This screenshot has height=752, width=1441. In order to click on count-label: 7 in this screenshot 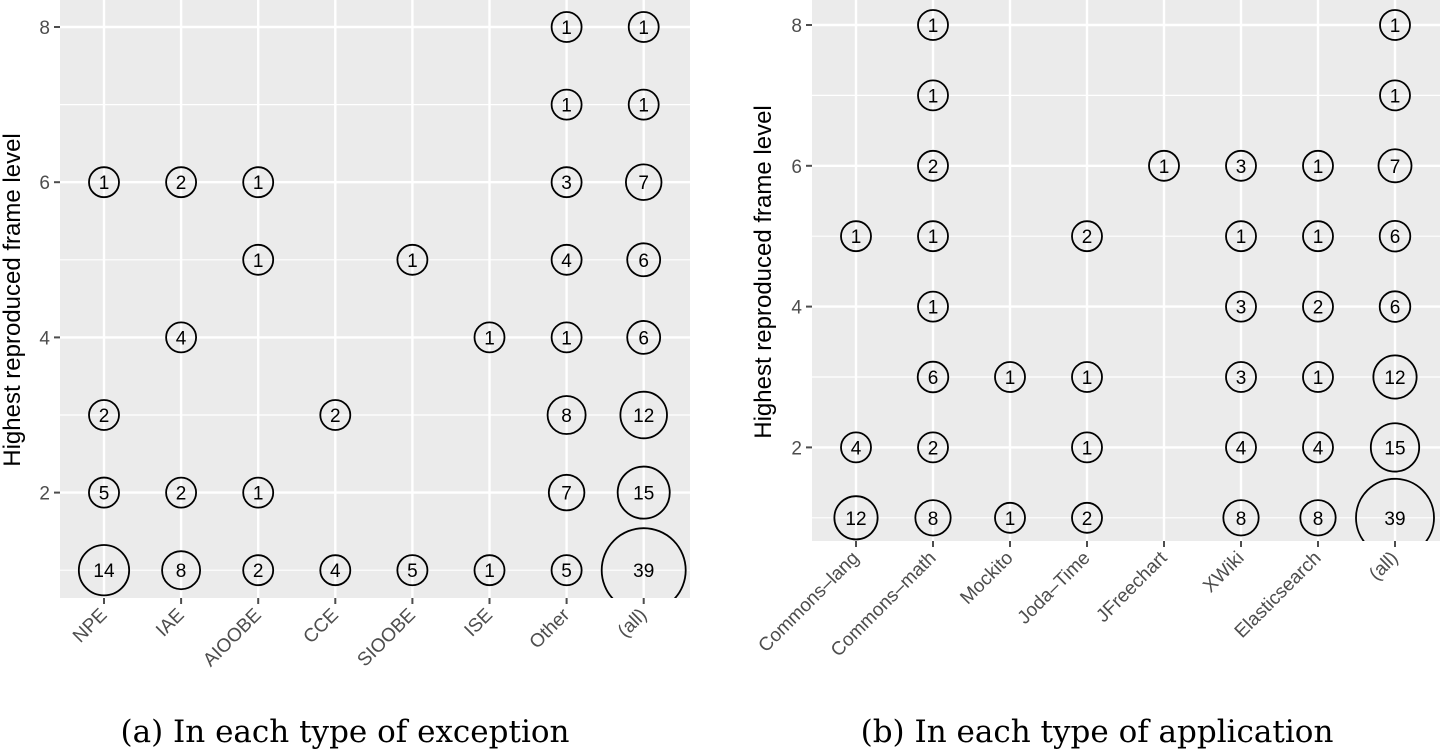, I will do `click(566, 494)`.